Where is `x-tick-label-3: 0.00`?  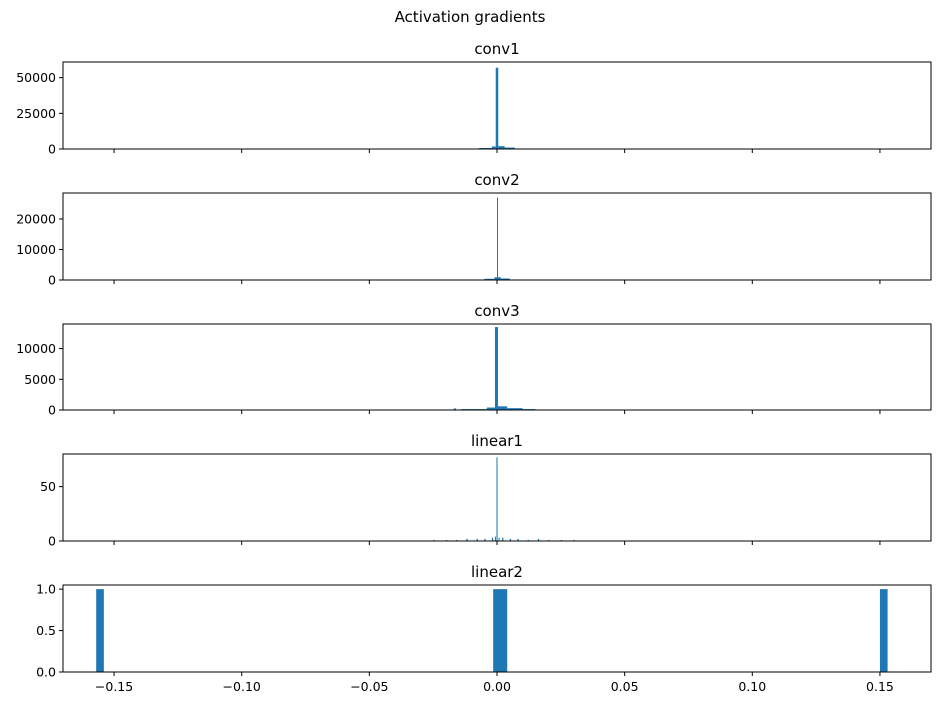
x-tick-label-3: 0.00 is located at coordinates (497, 686).